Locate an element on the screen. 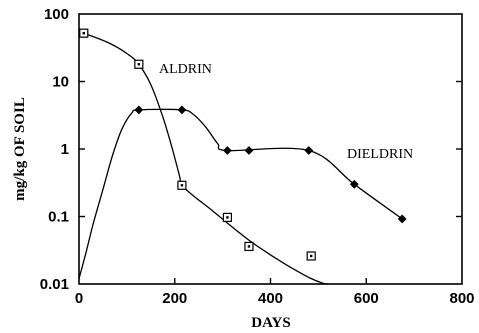 Image resolution: width=479 pixels, height=333 pixels. x-tick-label: 200 is located at coordinates (174, 298).